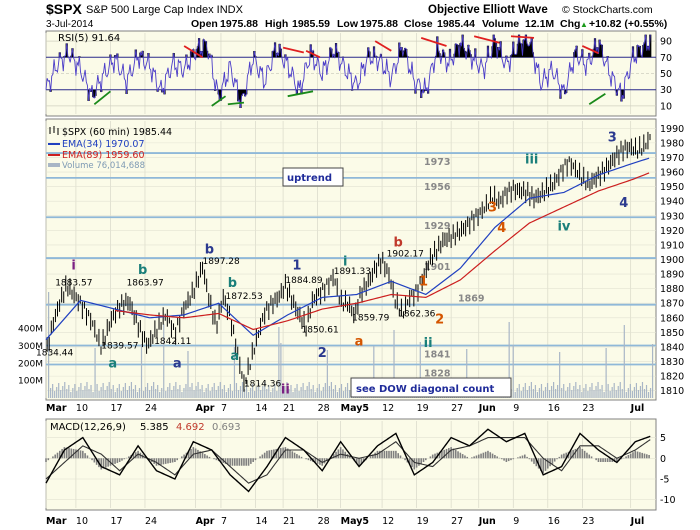 This screenshot has width=700, height=530. I want to click on price-tick-label: 1930, so click(672, 216).